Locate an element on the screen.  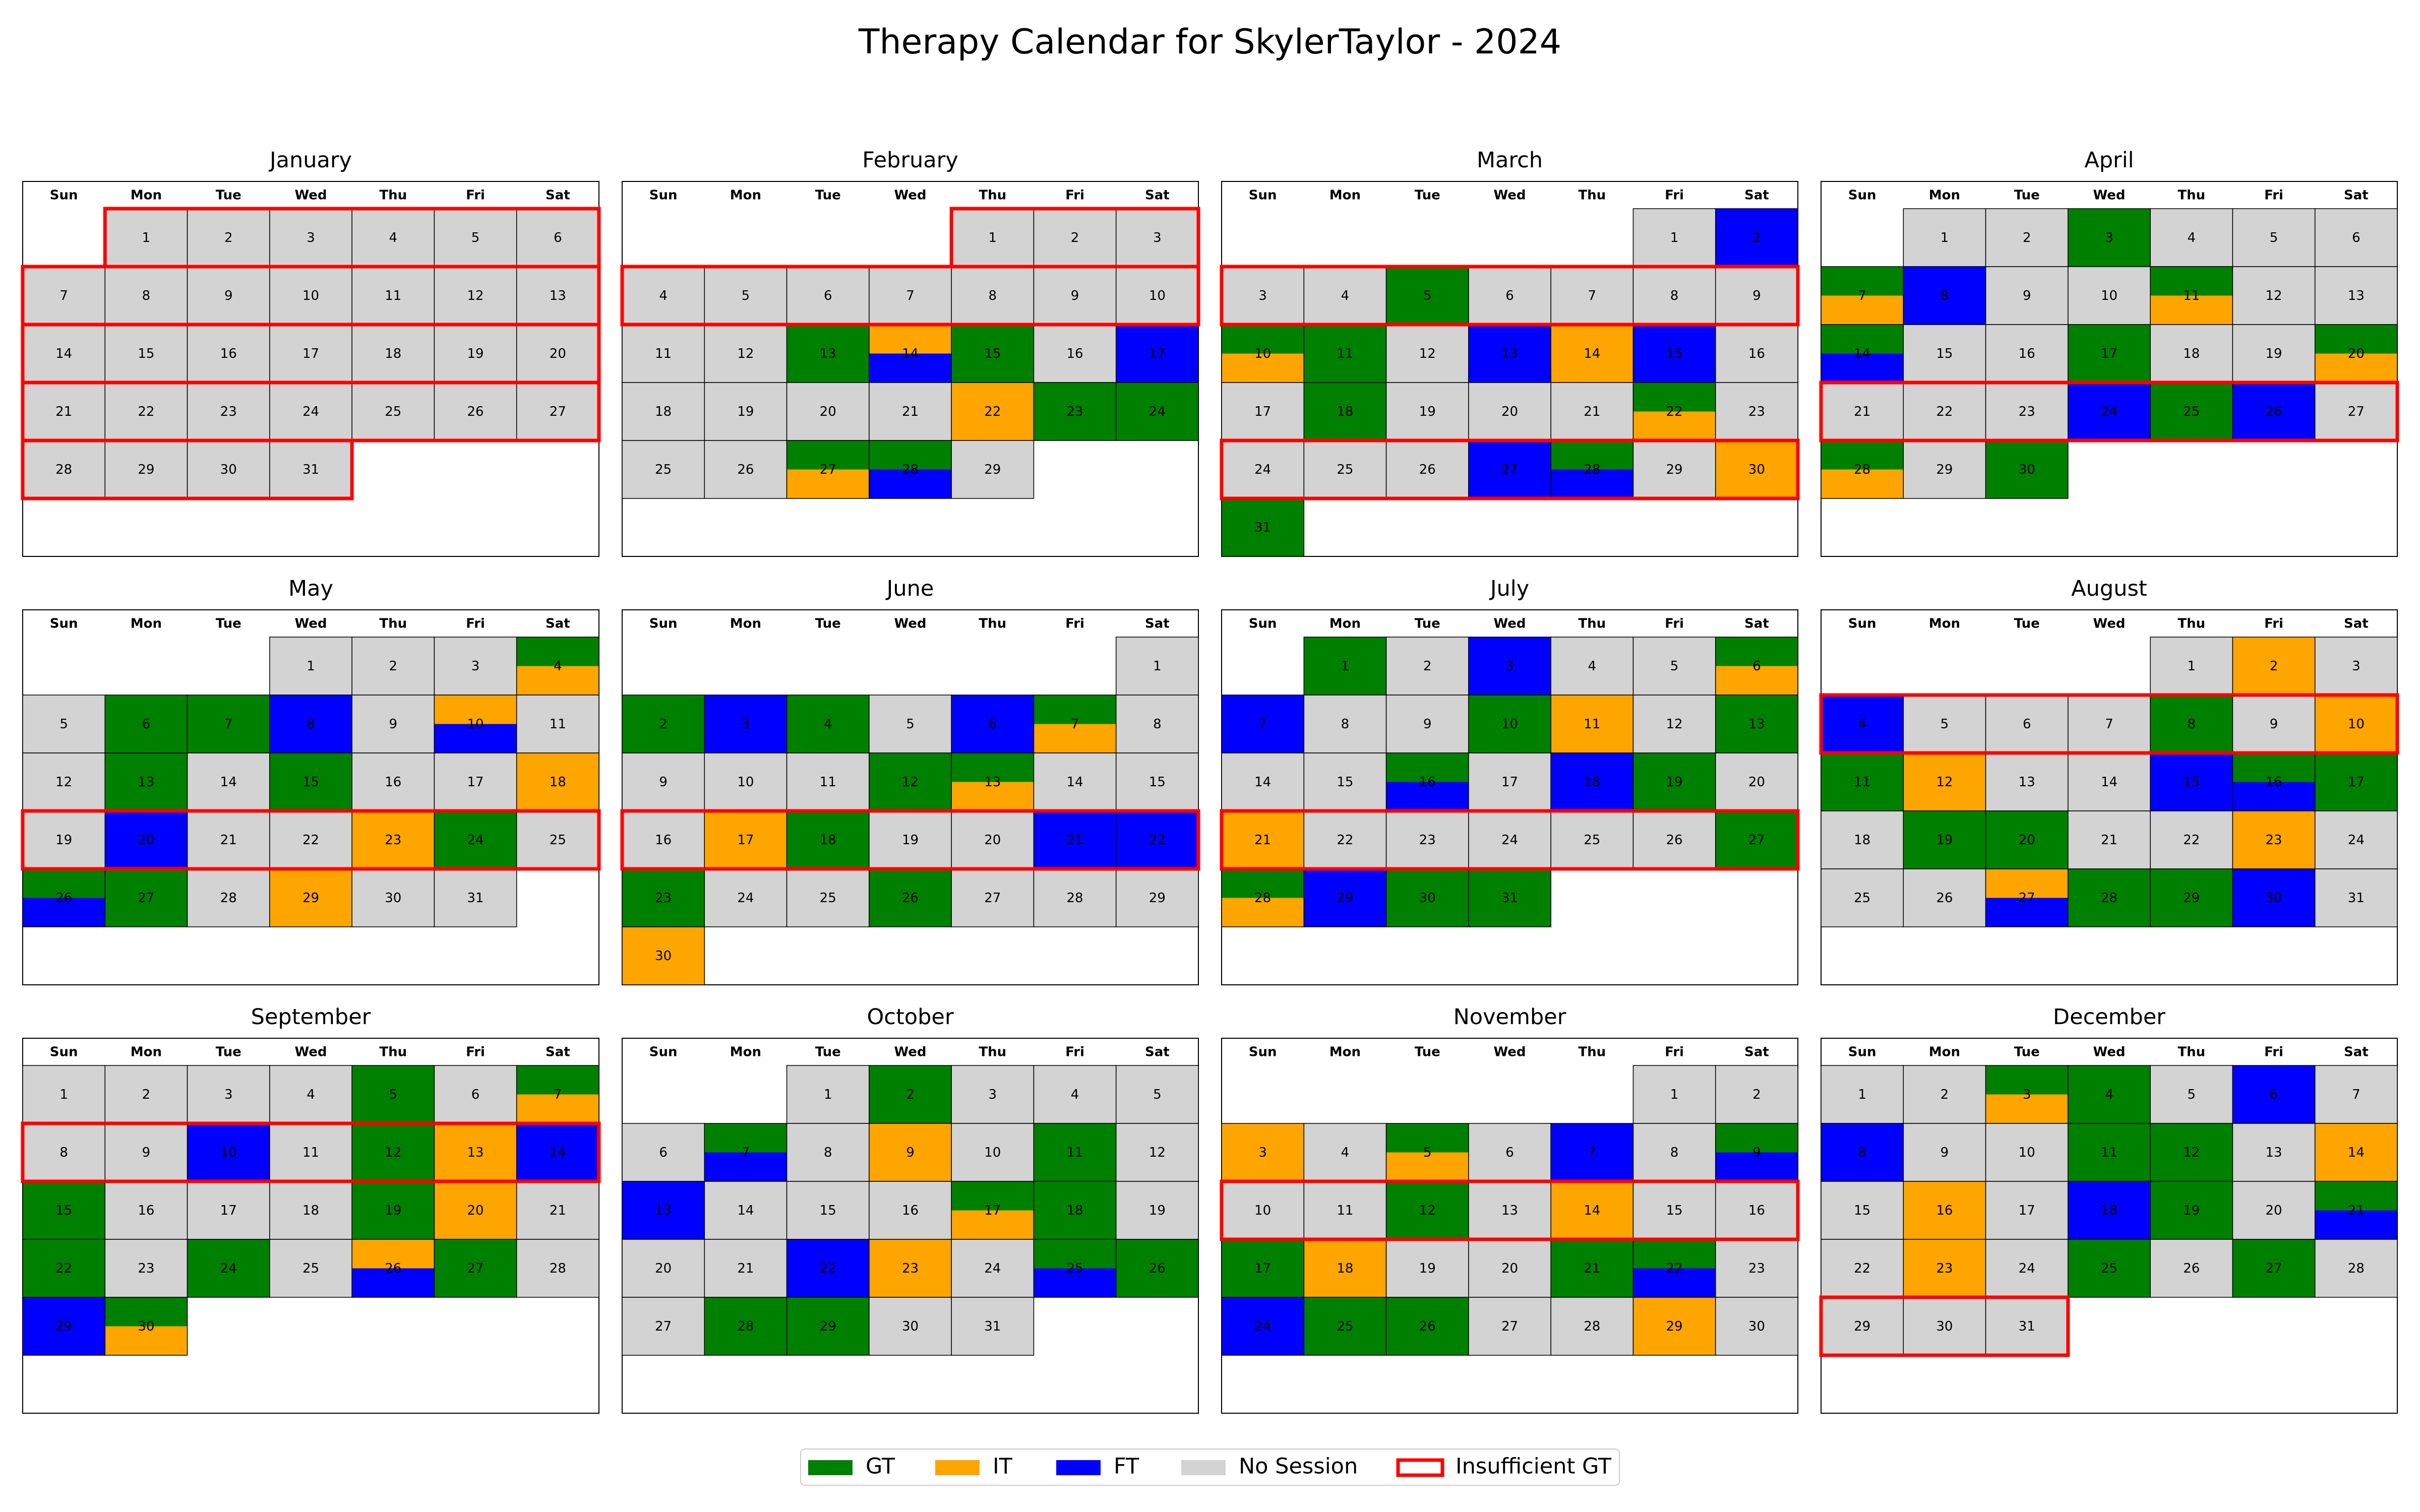
day-cell: 21 is located at coordinates (64, 411).